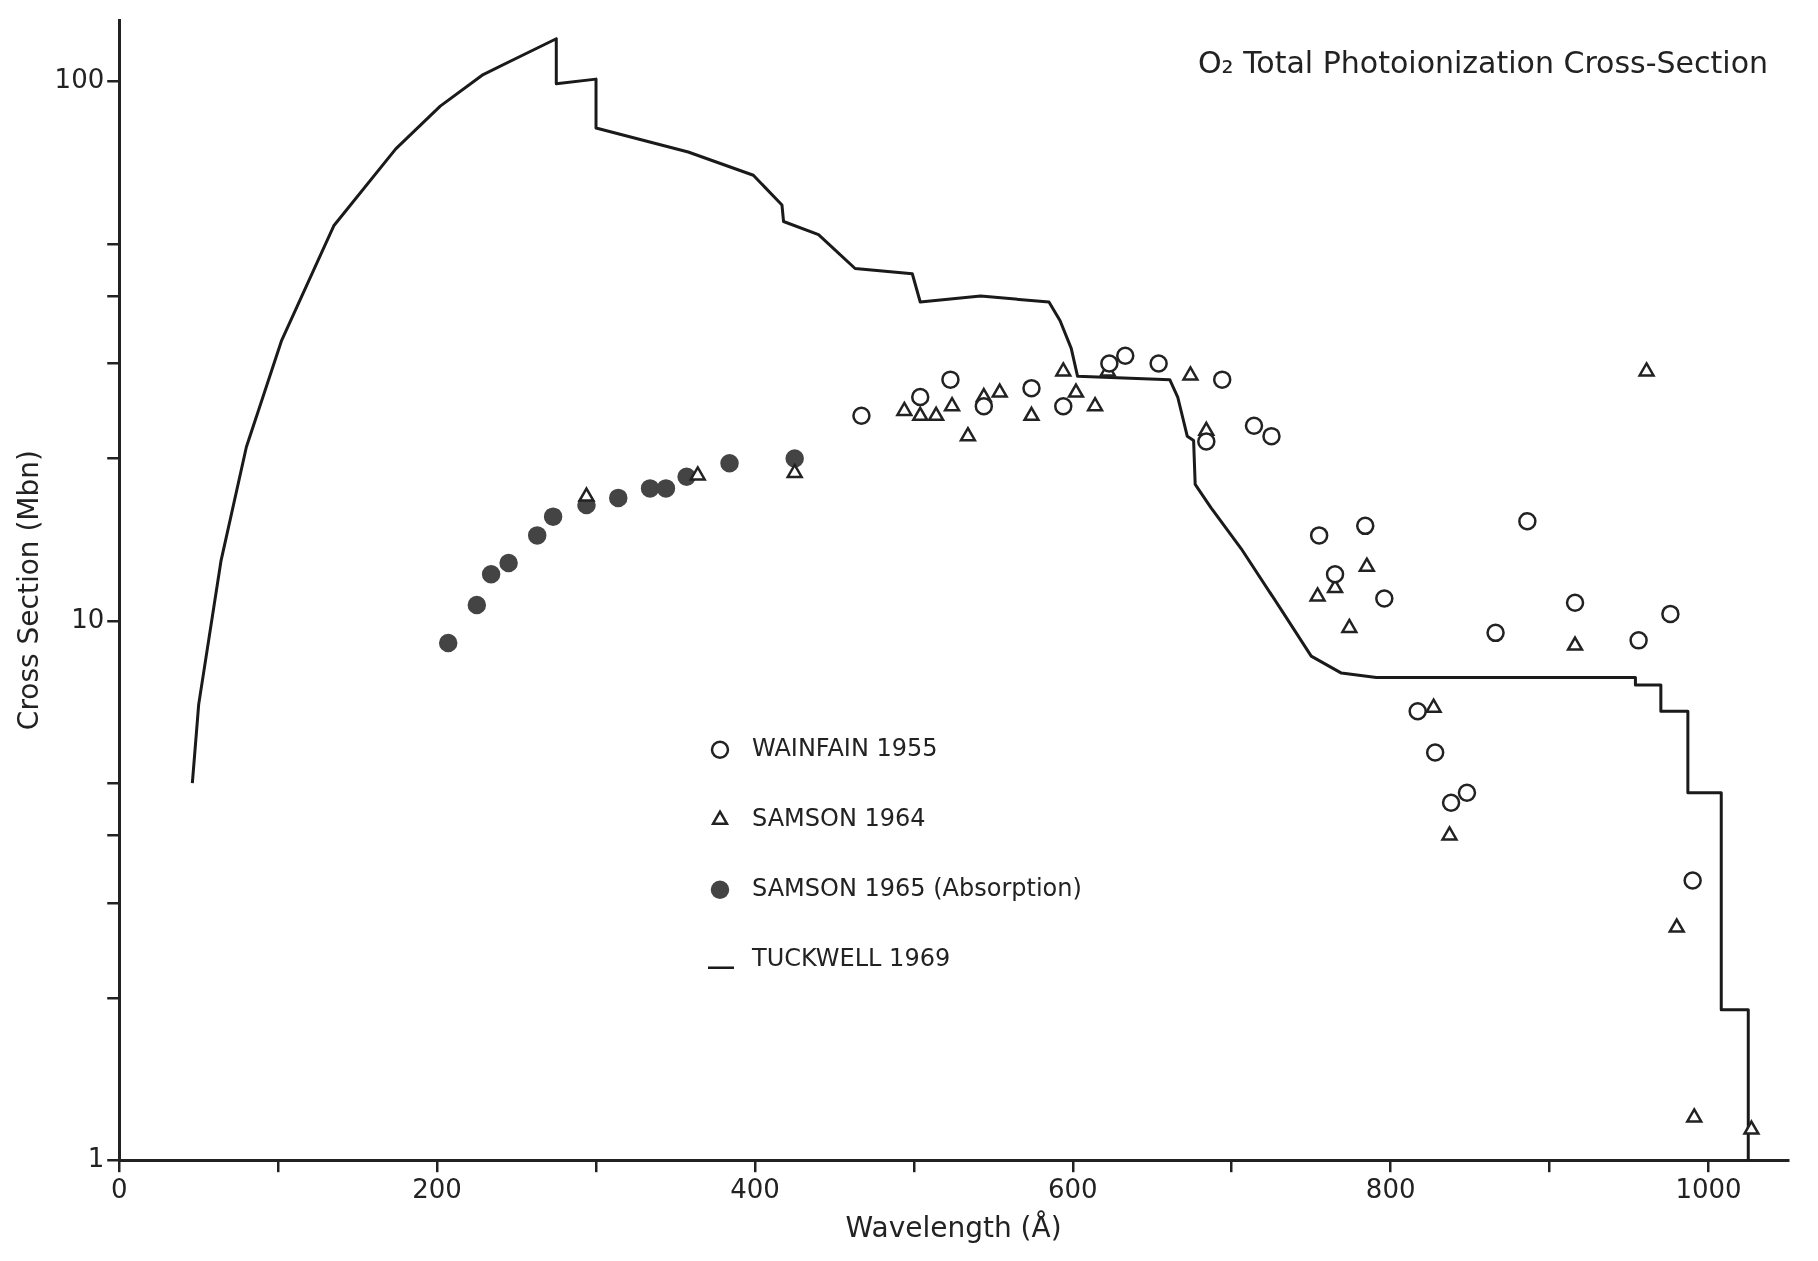 Image resolution: width=1818 pixels, height=1261 pixels. What do you see at coordinates (755, 1188) in the screenshot?
I see `x-tick-label: 400` at bounding box center [755, 1188].